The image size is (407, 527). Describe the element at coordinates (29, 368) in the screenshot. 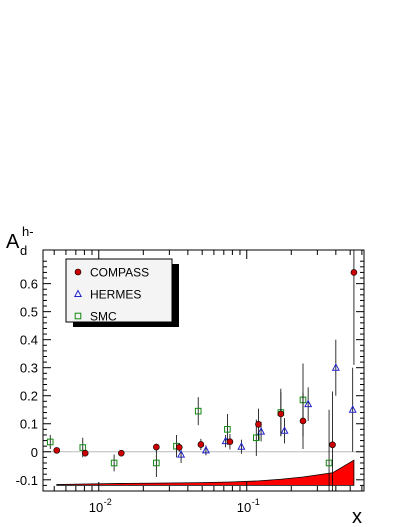

I see `y-tick-label: 0.3` at that location.